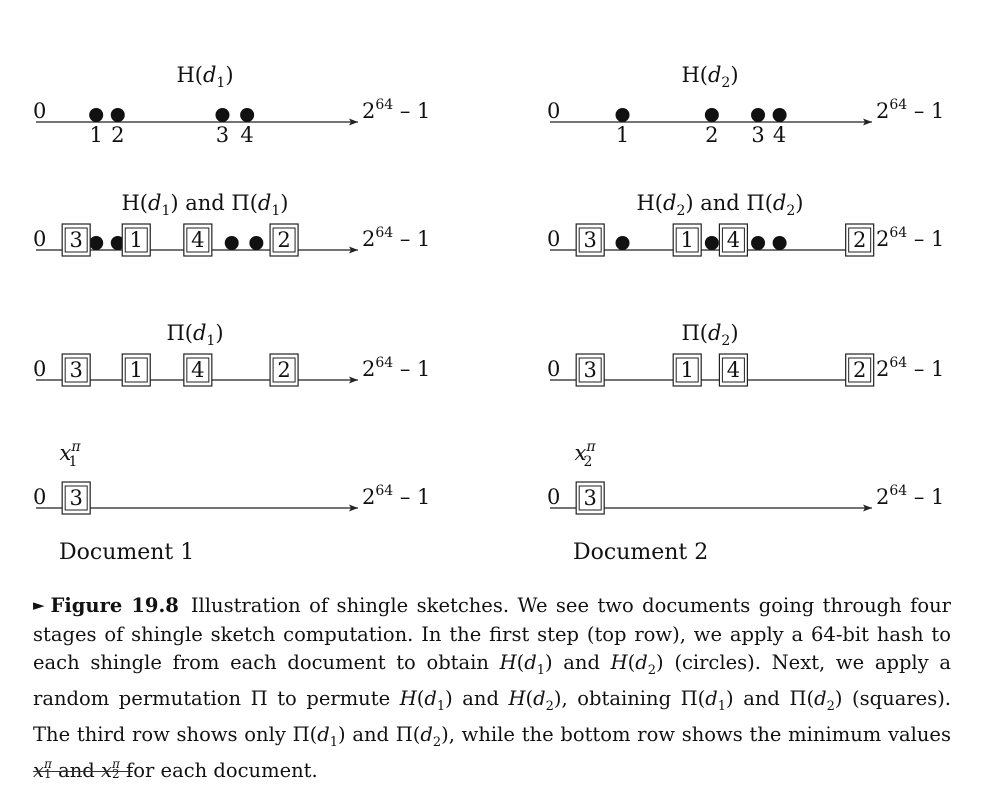  I want to click on row-title: H(d2​) and Π(d2​), so click(719, 205).